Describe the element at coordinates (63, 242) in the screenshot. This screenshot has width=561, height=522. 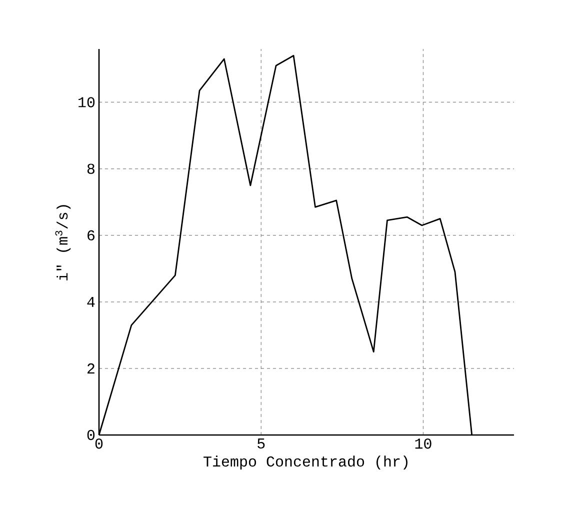
I see `y-axis-title: i" (m$^{3}$/s)` at that location.